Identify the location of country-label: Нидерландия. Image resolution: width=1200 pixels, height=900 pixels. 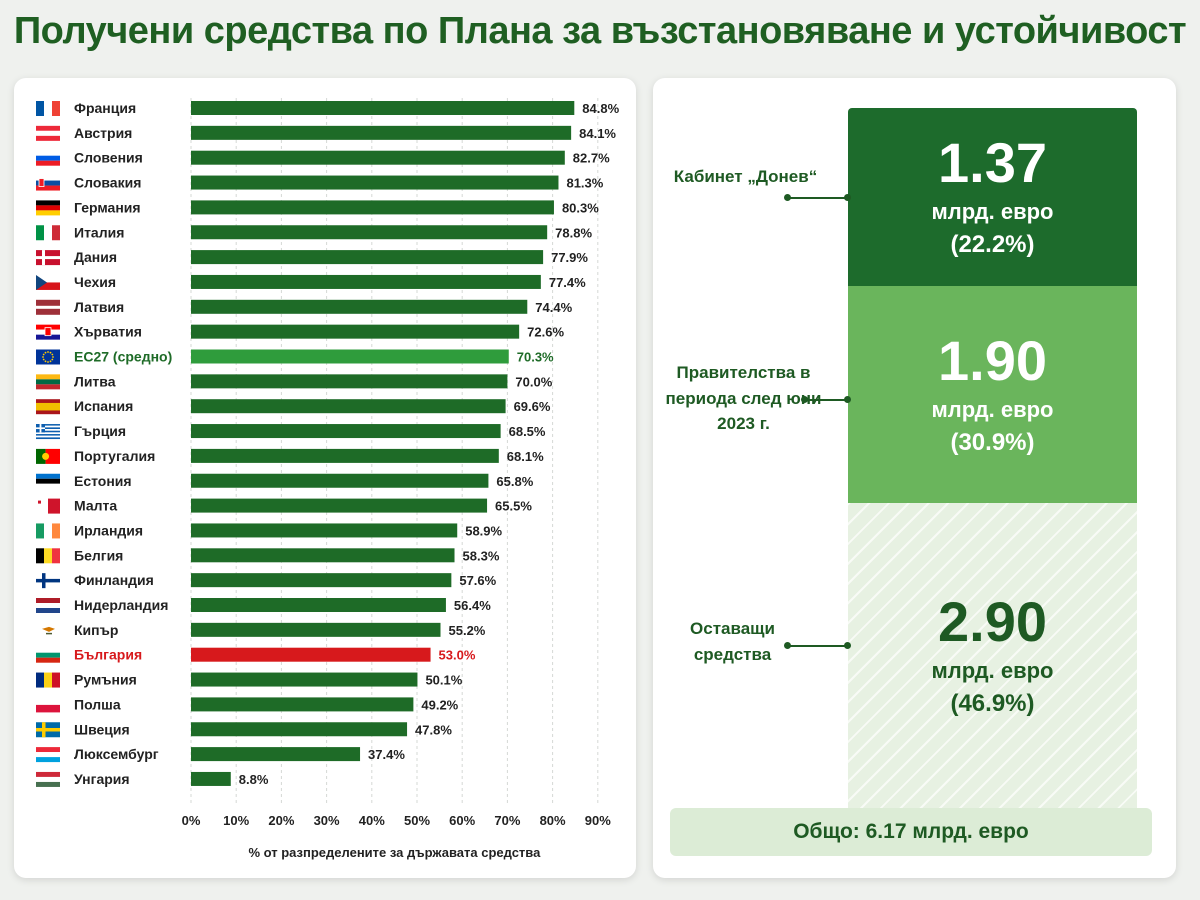
(121, 605).